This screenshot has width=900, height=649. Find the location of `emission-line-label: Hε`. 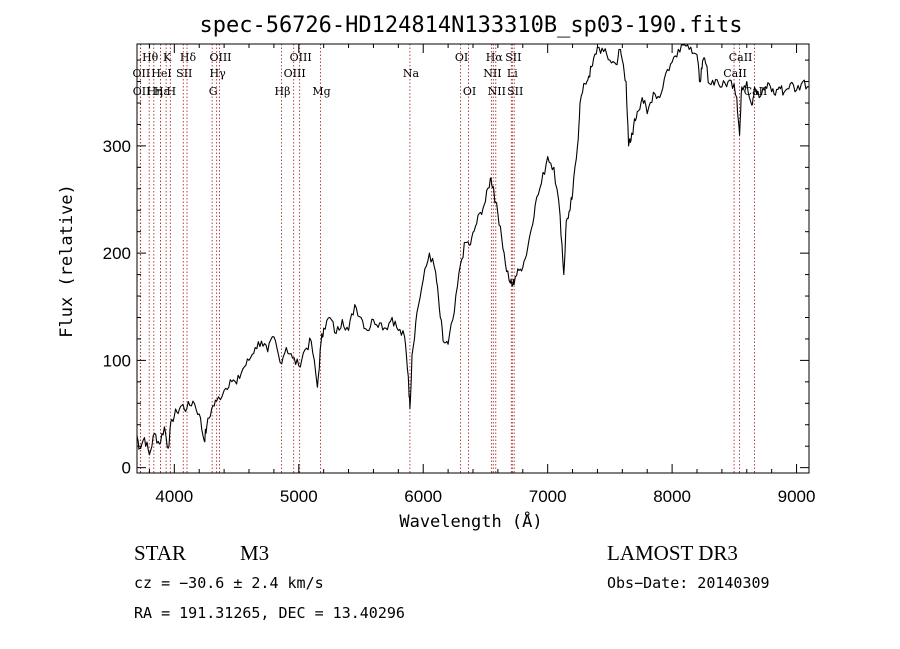

emission-line-label: Hε is located at coordinates (162, 91).